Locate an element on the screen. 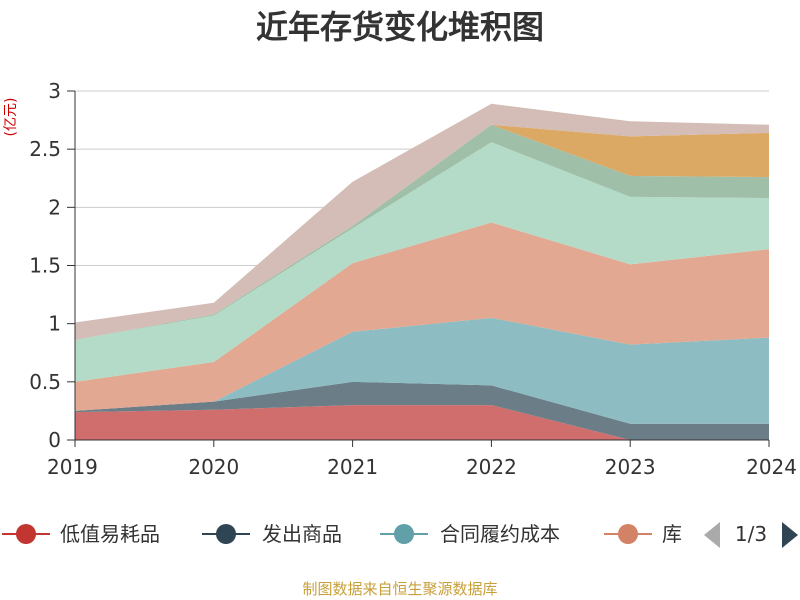  y-axis-unit-label: (亿元) is located at coordinates (11, 117).